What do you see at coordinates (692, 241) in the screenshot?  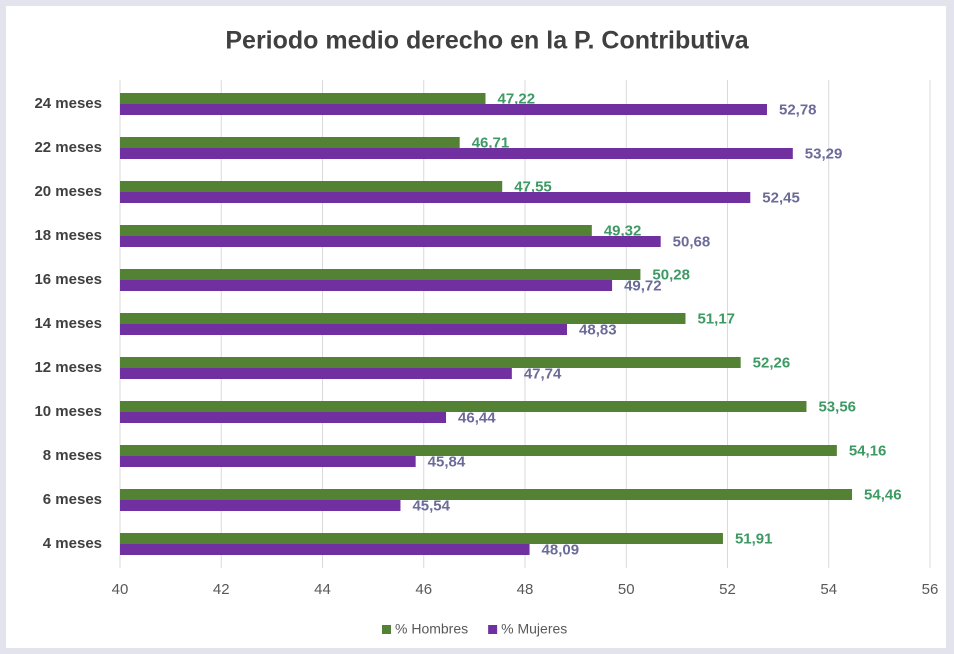 I see `data-label: 50,68` at bounding box center [692, 241].